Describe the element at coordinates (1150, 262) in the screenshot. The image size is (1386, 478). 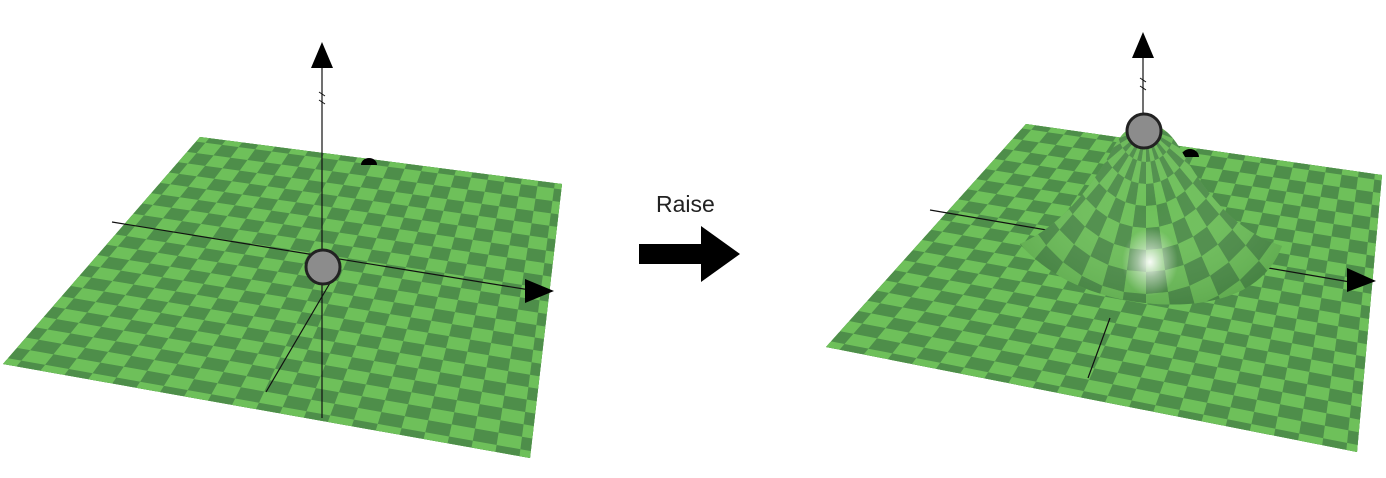
I see `peak-highlight` at that location.